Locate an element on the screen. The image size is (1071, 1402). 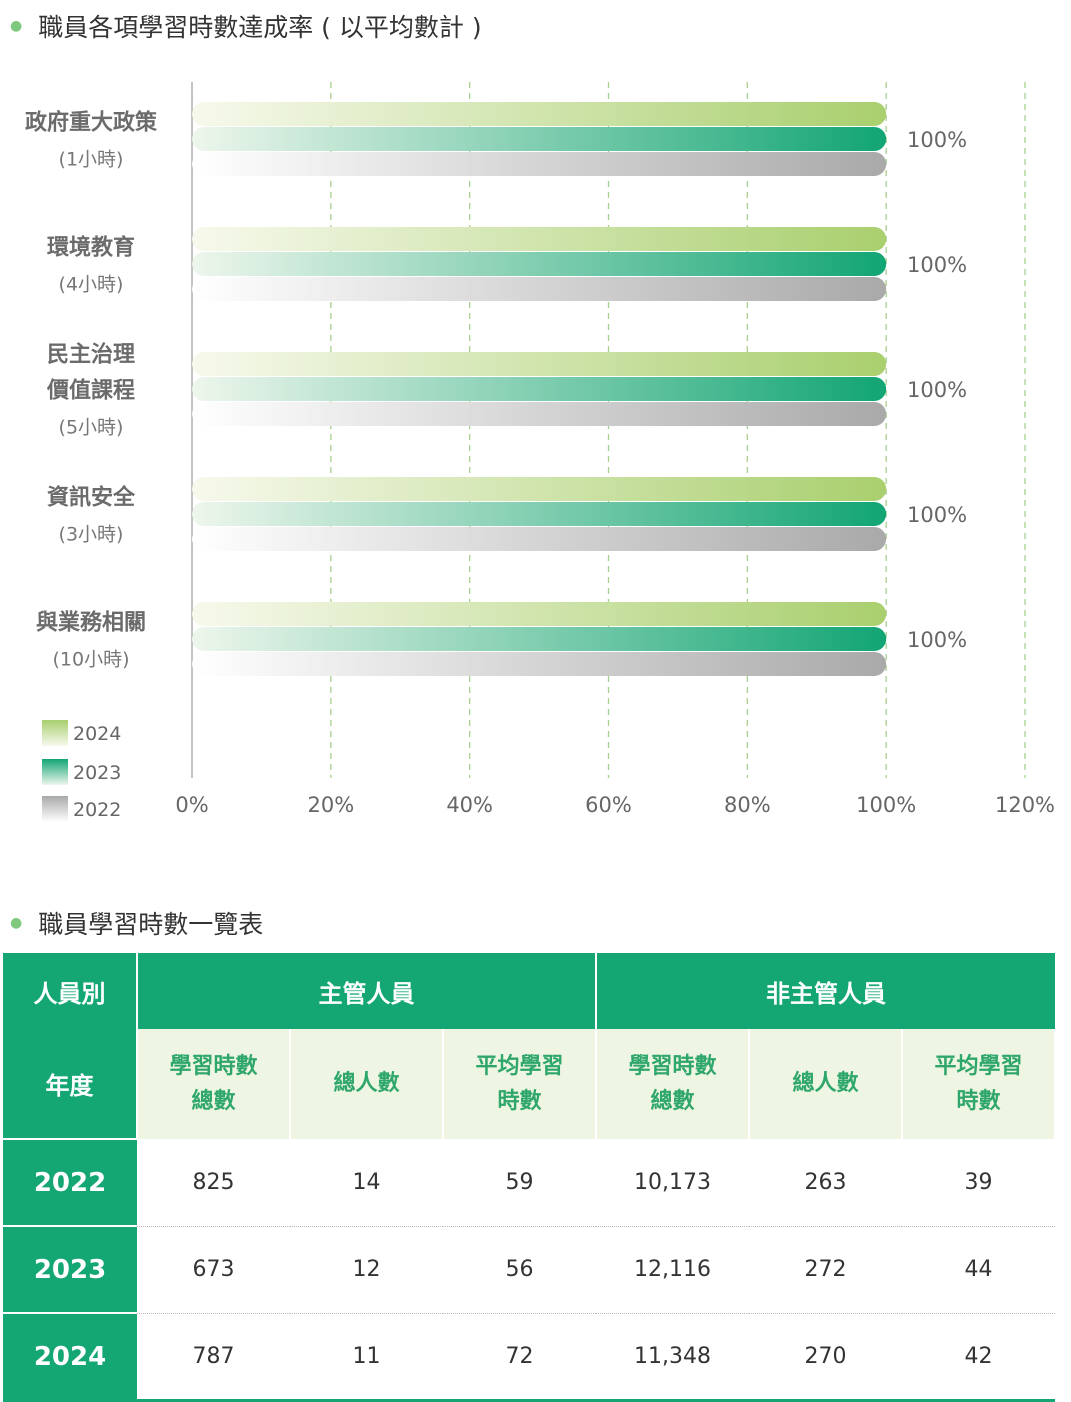
category-label: 與業務相關 is located at coordinates (91, 623).